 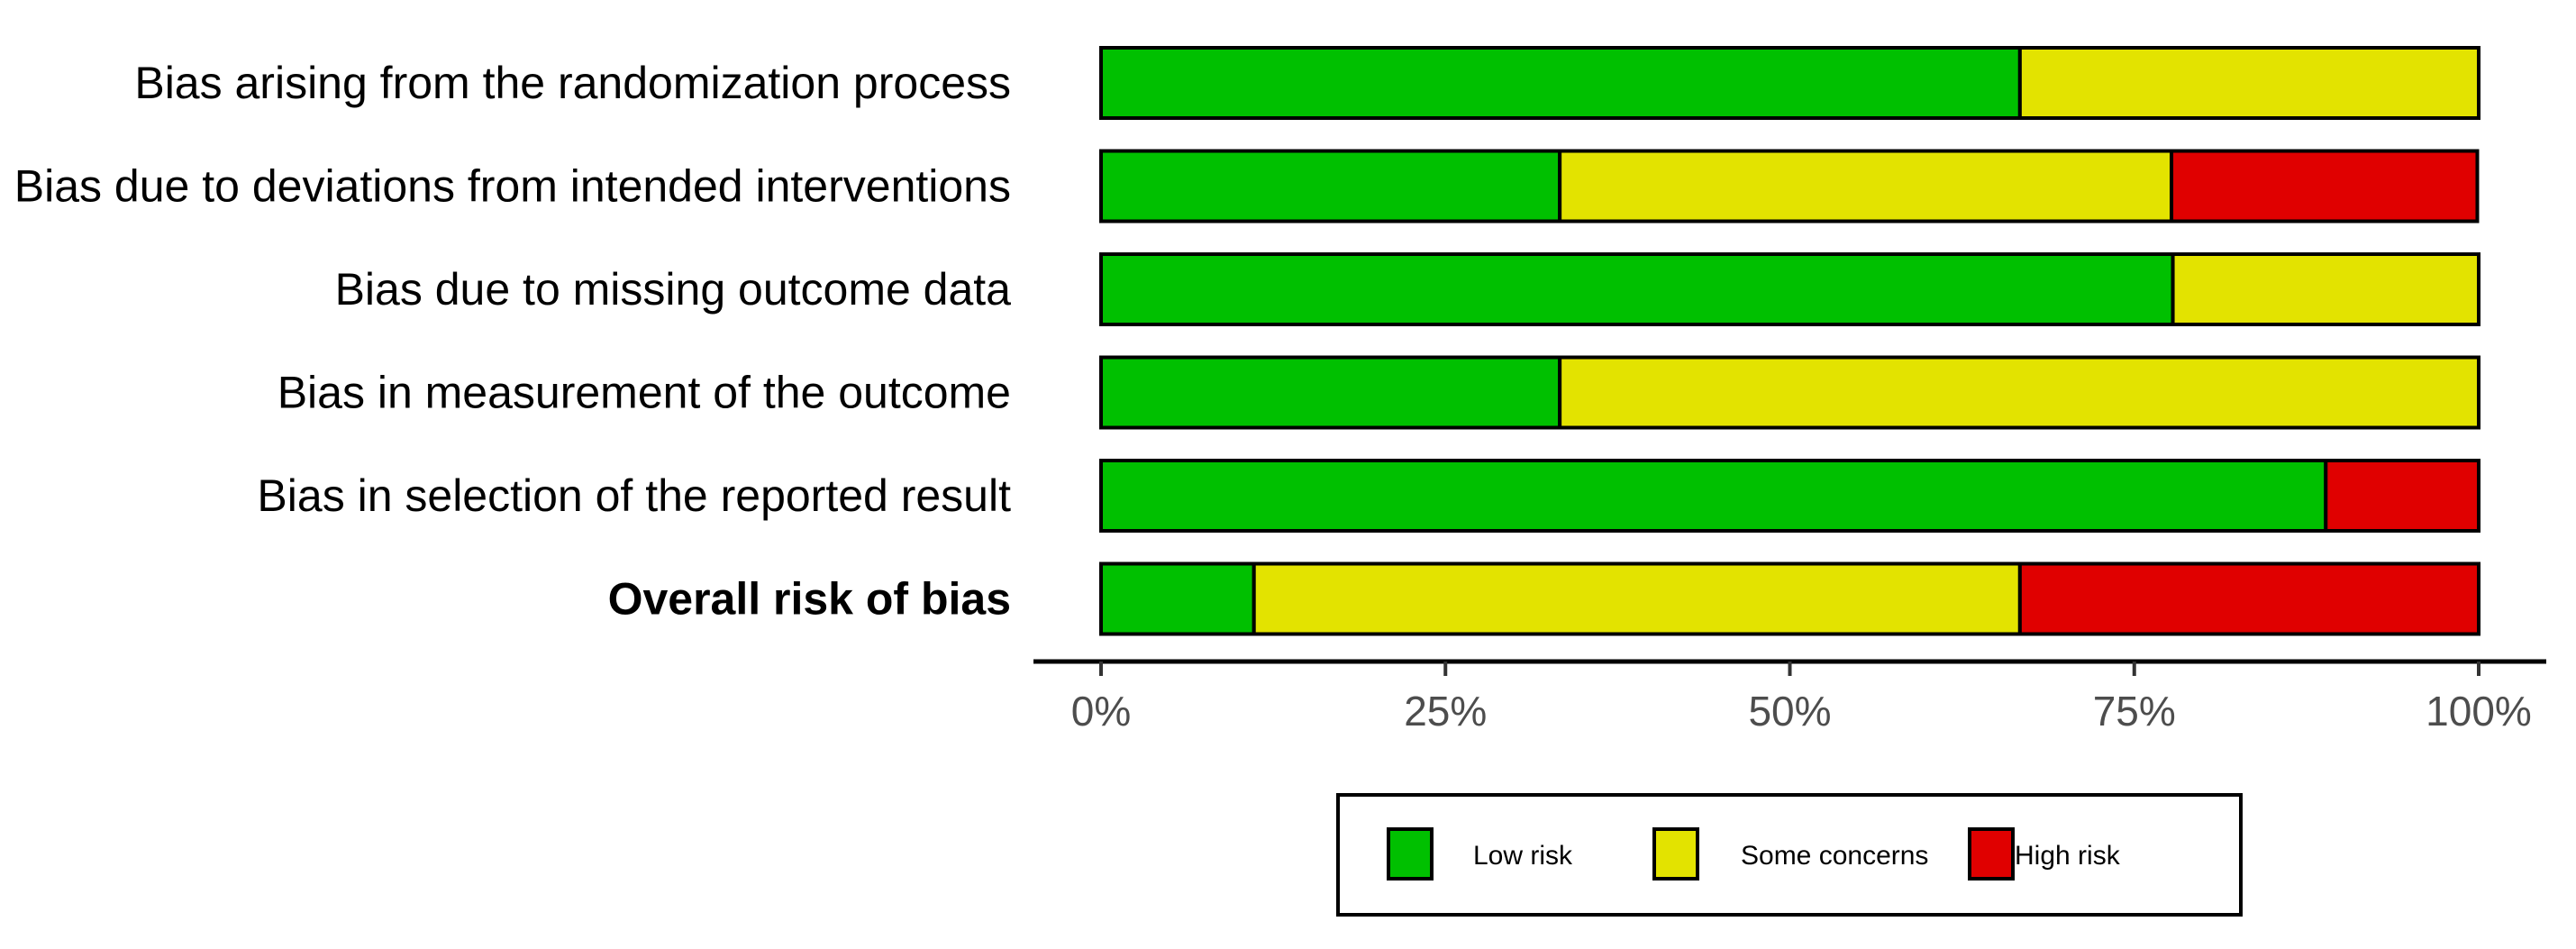 I want to click on x-axis: 0% 25% 50% 75% 100%, so click(x=1789, y=697).